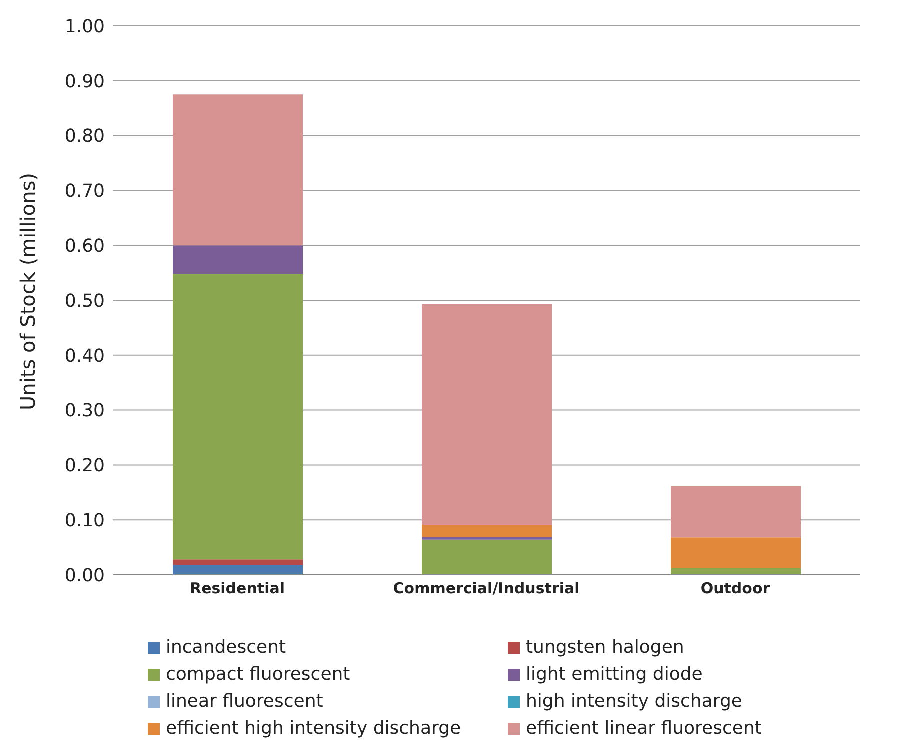  I want to click on y-tick-label: 0.30, so click(84, 411).